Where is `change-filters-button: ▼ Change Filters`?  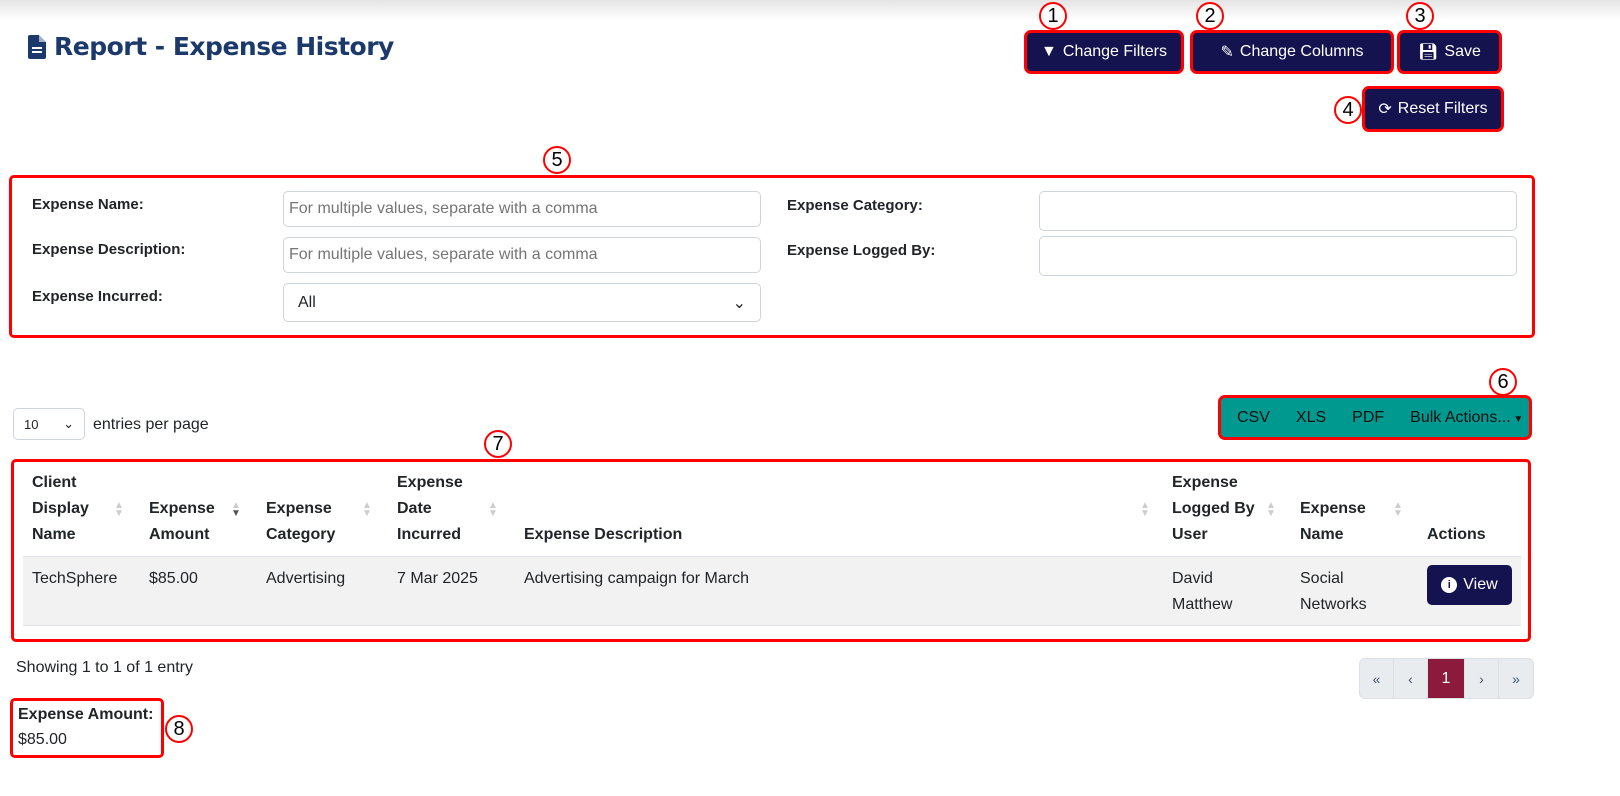
change-filters-button: ▼ Change Filters is located at coordinates (1104, 52).